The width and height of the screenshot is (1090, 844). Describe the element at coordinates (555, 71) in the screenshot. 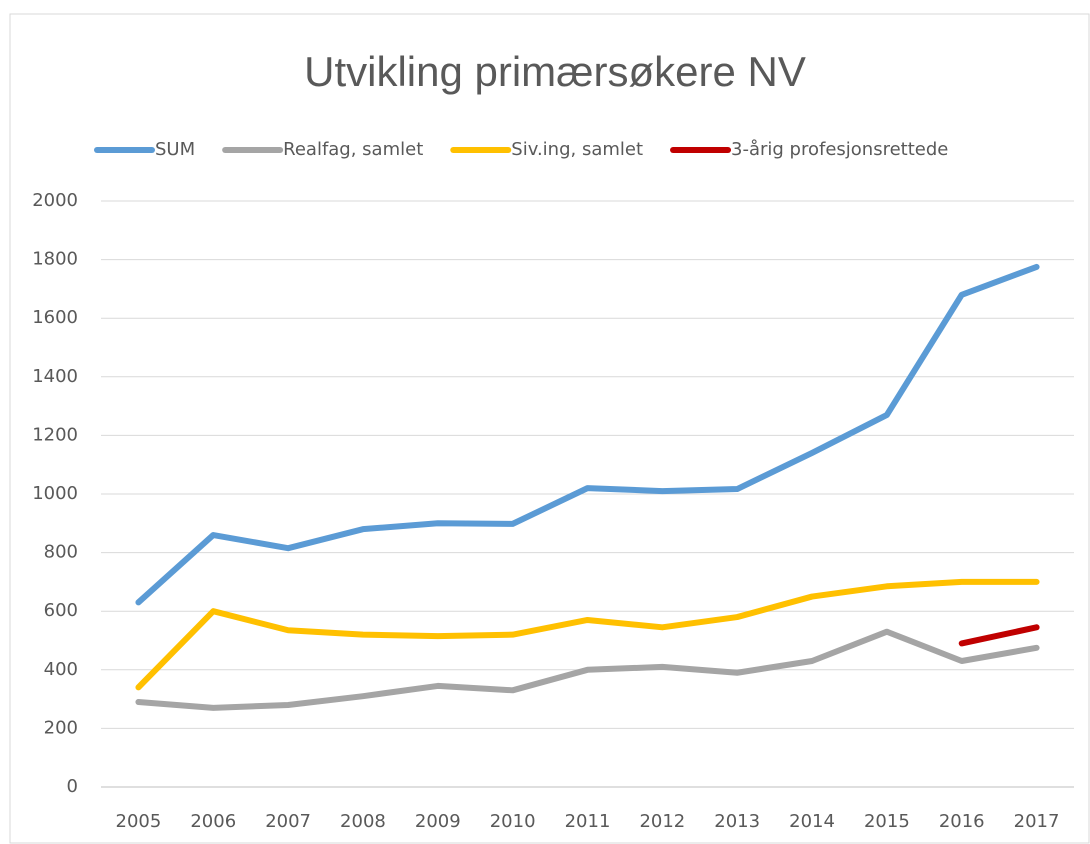

I see `chart-title: Utvikling primærsøkere NV` at that location.